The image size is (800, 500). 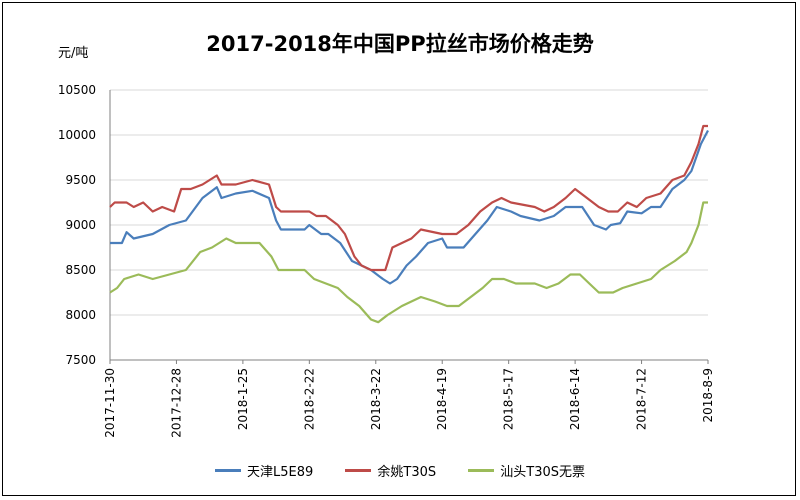 I want to click on y-tick-label: 9000, so click(x=80, y=225).